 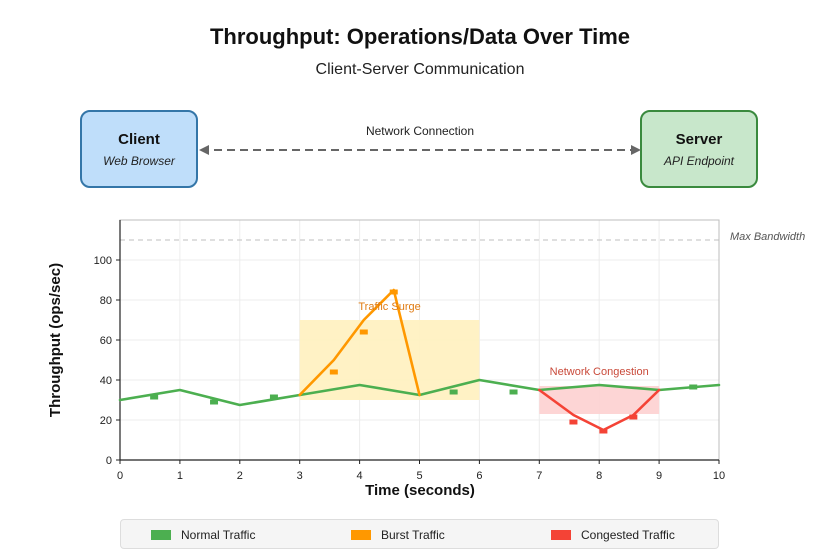 What do you see at coordinates (120, 476) in the screenshot?
I see `x-tick-label: 0` at bounding box center [120, 476].